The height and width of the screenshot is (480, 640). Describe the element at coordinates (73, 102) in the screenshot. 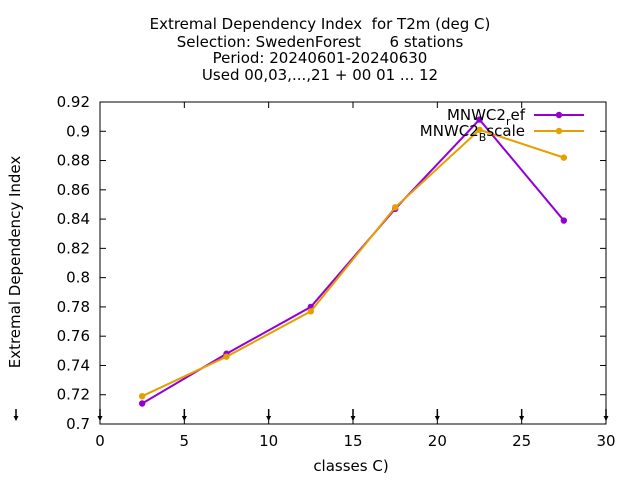

I see `y-tick-label: 0.92` at that location.